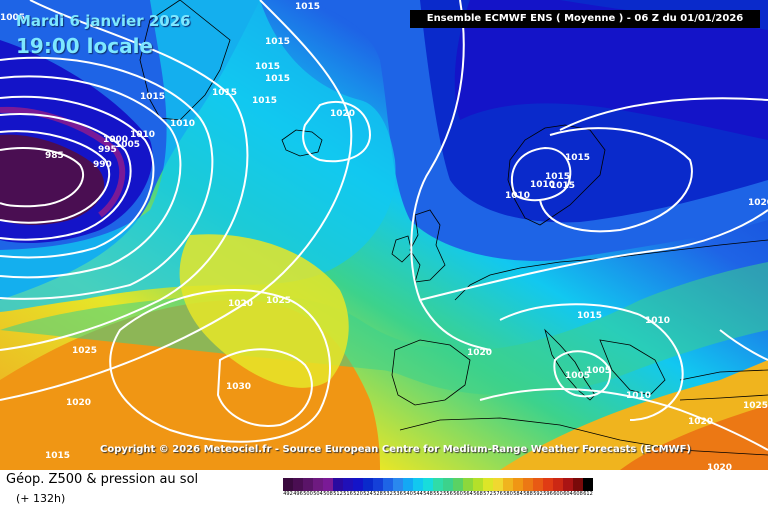 This screenshot has height=512, width=768. Describe the element at coordinates (238, 387) in the screenshot. I see `isobar-label: 1030` at that location.